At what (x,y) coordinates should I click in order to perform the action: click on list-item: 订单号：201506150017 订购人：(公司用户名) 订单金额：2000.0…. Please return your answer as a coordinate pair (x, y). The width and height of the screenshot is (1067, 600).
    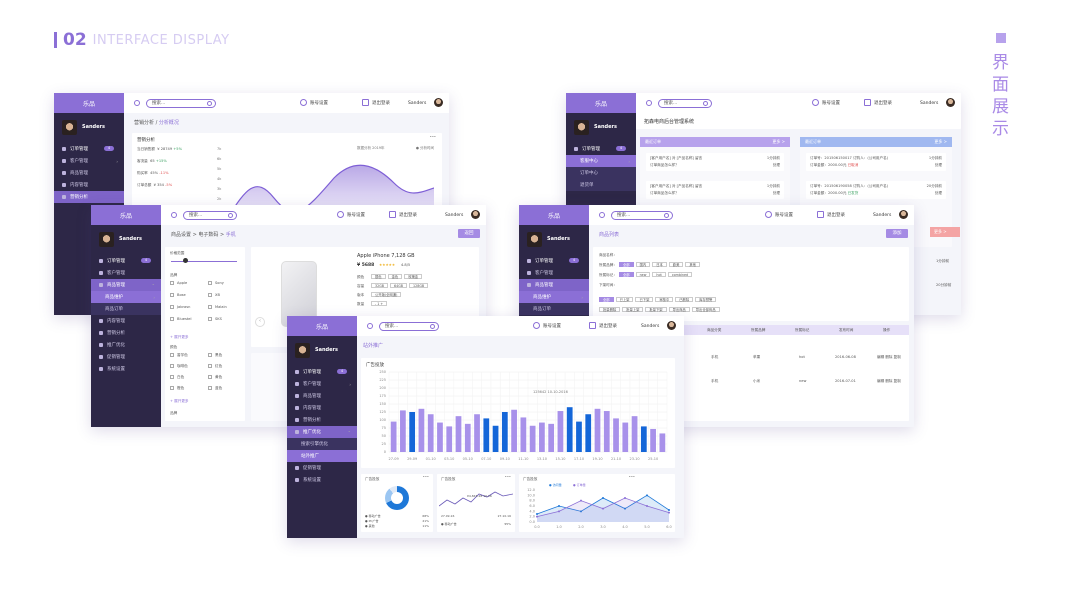
    Looking at the image, I should click on (876, 162).